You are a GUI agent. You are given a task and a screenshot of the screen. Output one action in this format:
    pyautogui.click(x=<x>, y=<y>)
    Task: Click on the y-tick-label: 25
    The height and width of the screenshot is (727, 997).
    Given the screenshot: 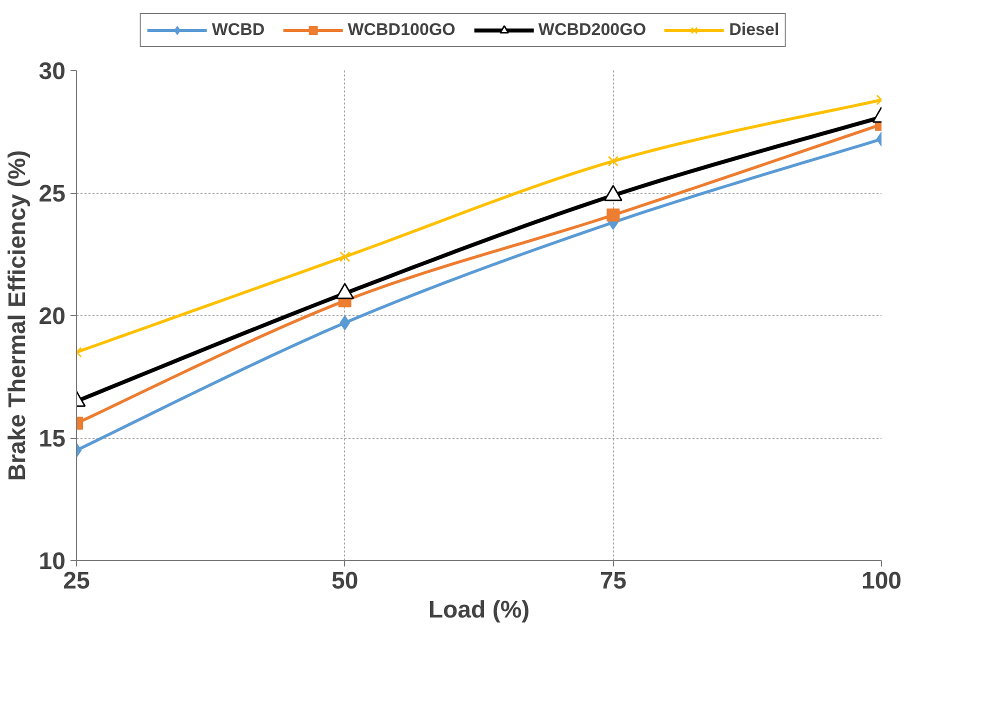 What is the action you would take?
    pyautogui.click(x=52, y=194)
    